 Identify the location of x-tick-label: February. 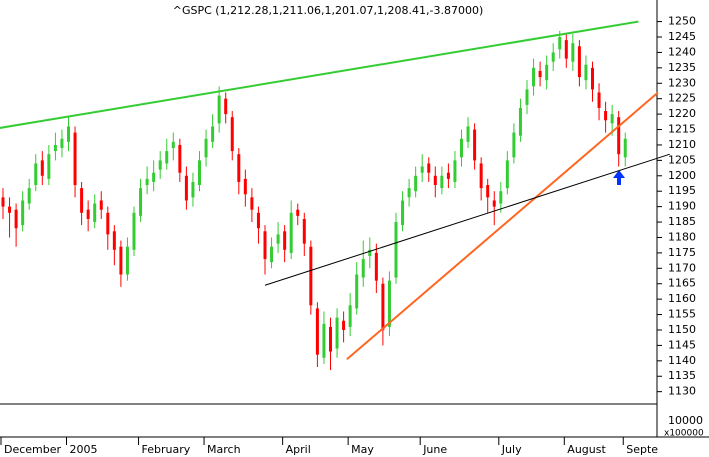
(166, 449).